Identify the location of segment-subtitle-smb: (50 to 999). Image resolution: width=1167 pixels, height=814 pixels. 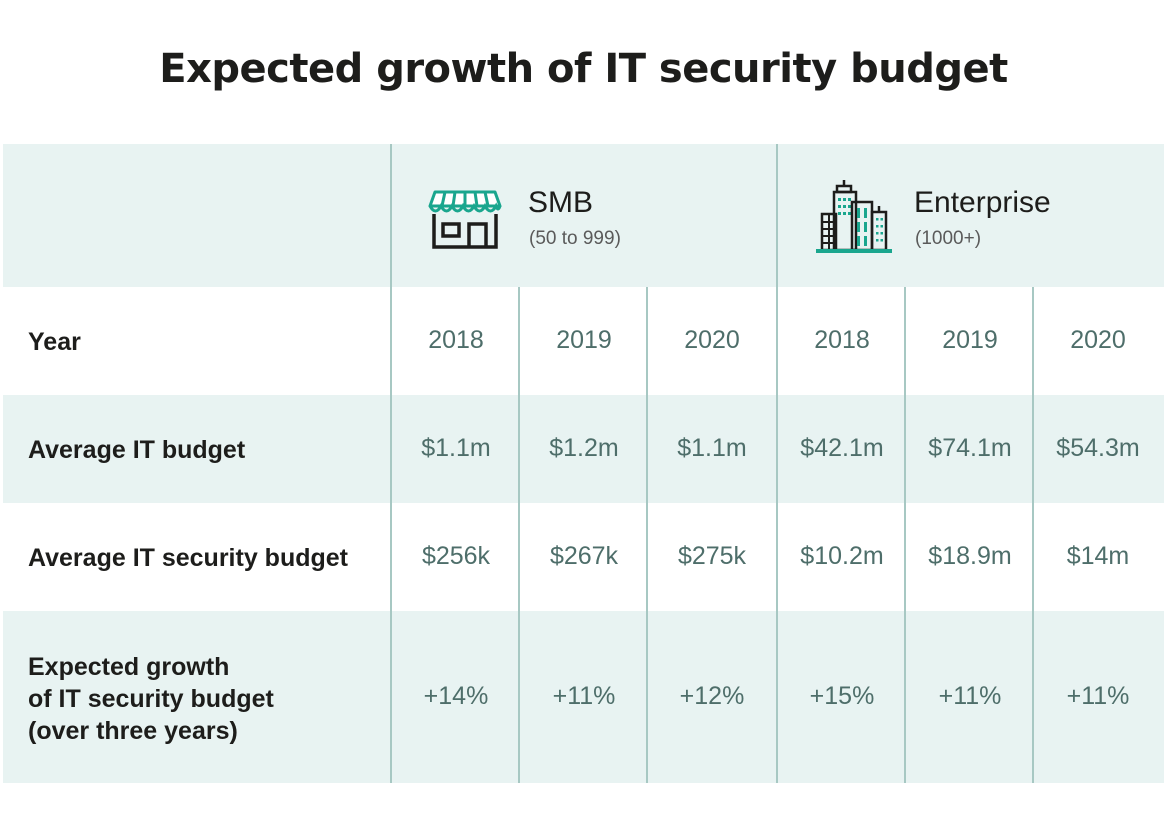
(575, 238).